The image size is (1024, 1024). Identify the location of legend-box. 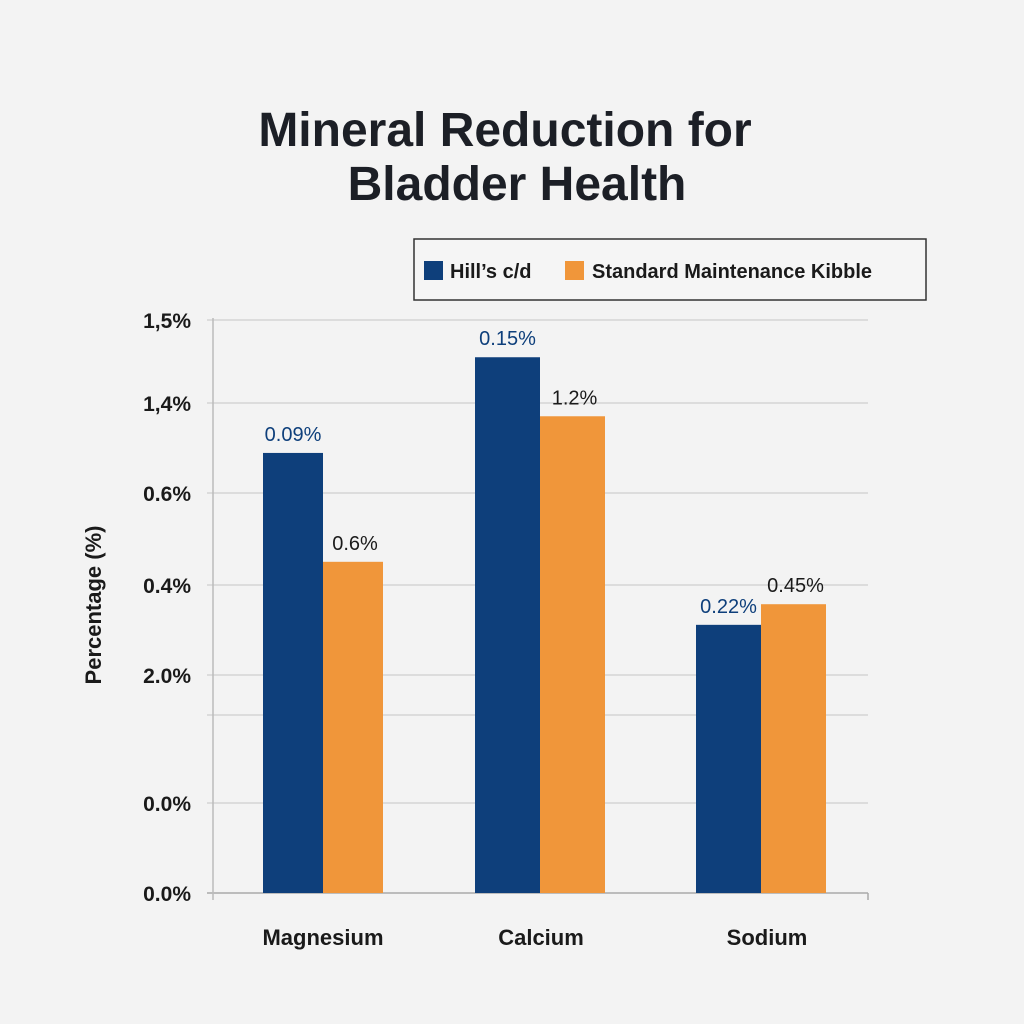
(670, 269).